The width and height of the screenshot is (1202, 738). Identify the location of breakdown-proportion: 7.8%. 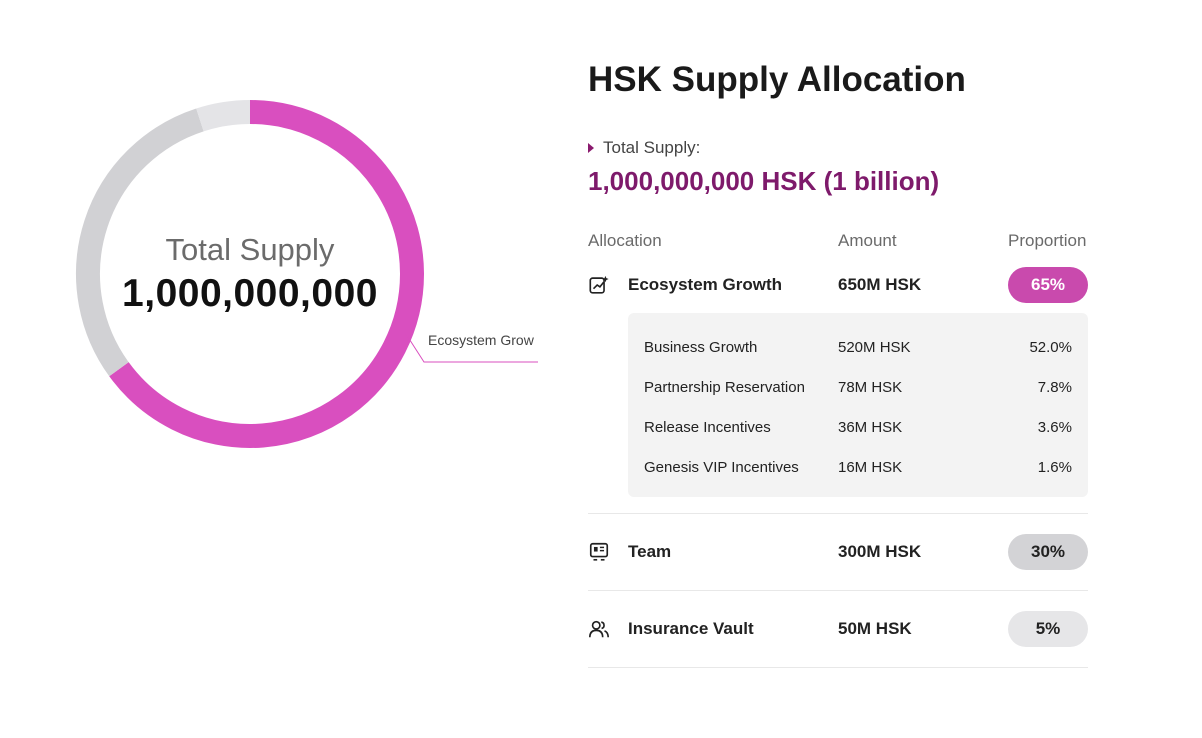
(1054, 387).